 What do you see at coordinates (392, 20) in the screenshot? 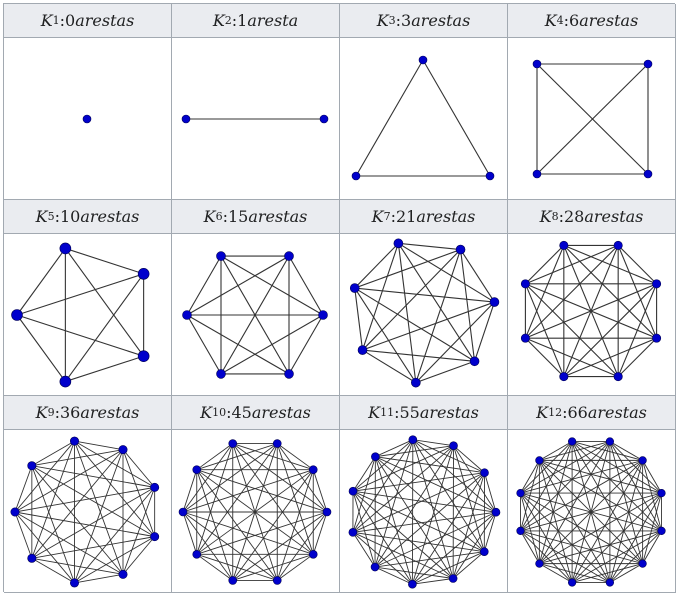
I see `header-k3-subscript: 3` at bounding box center [392, 20].